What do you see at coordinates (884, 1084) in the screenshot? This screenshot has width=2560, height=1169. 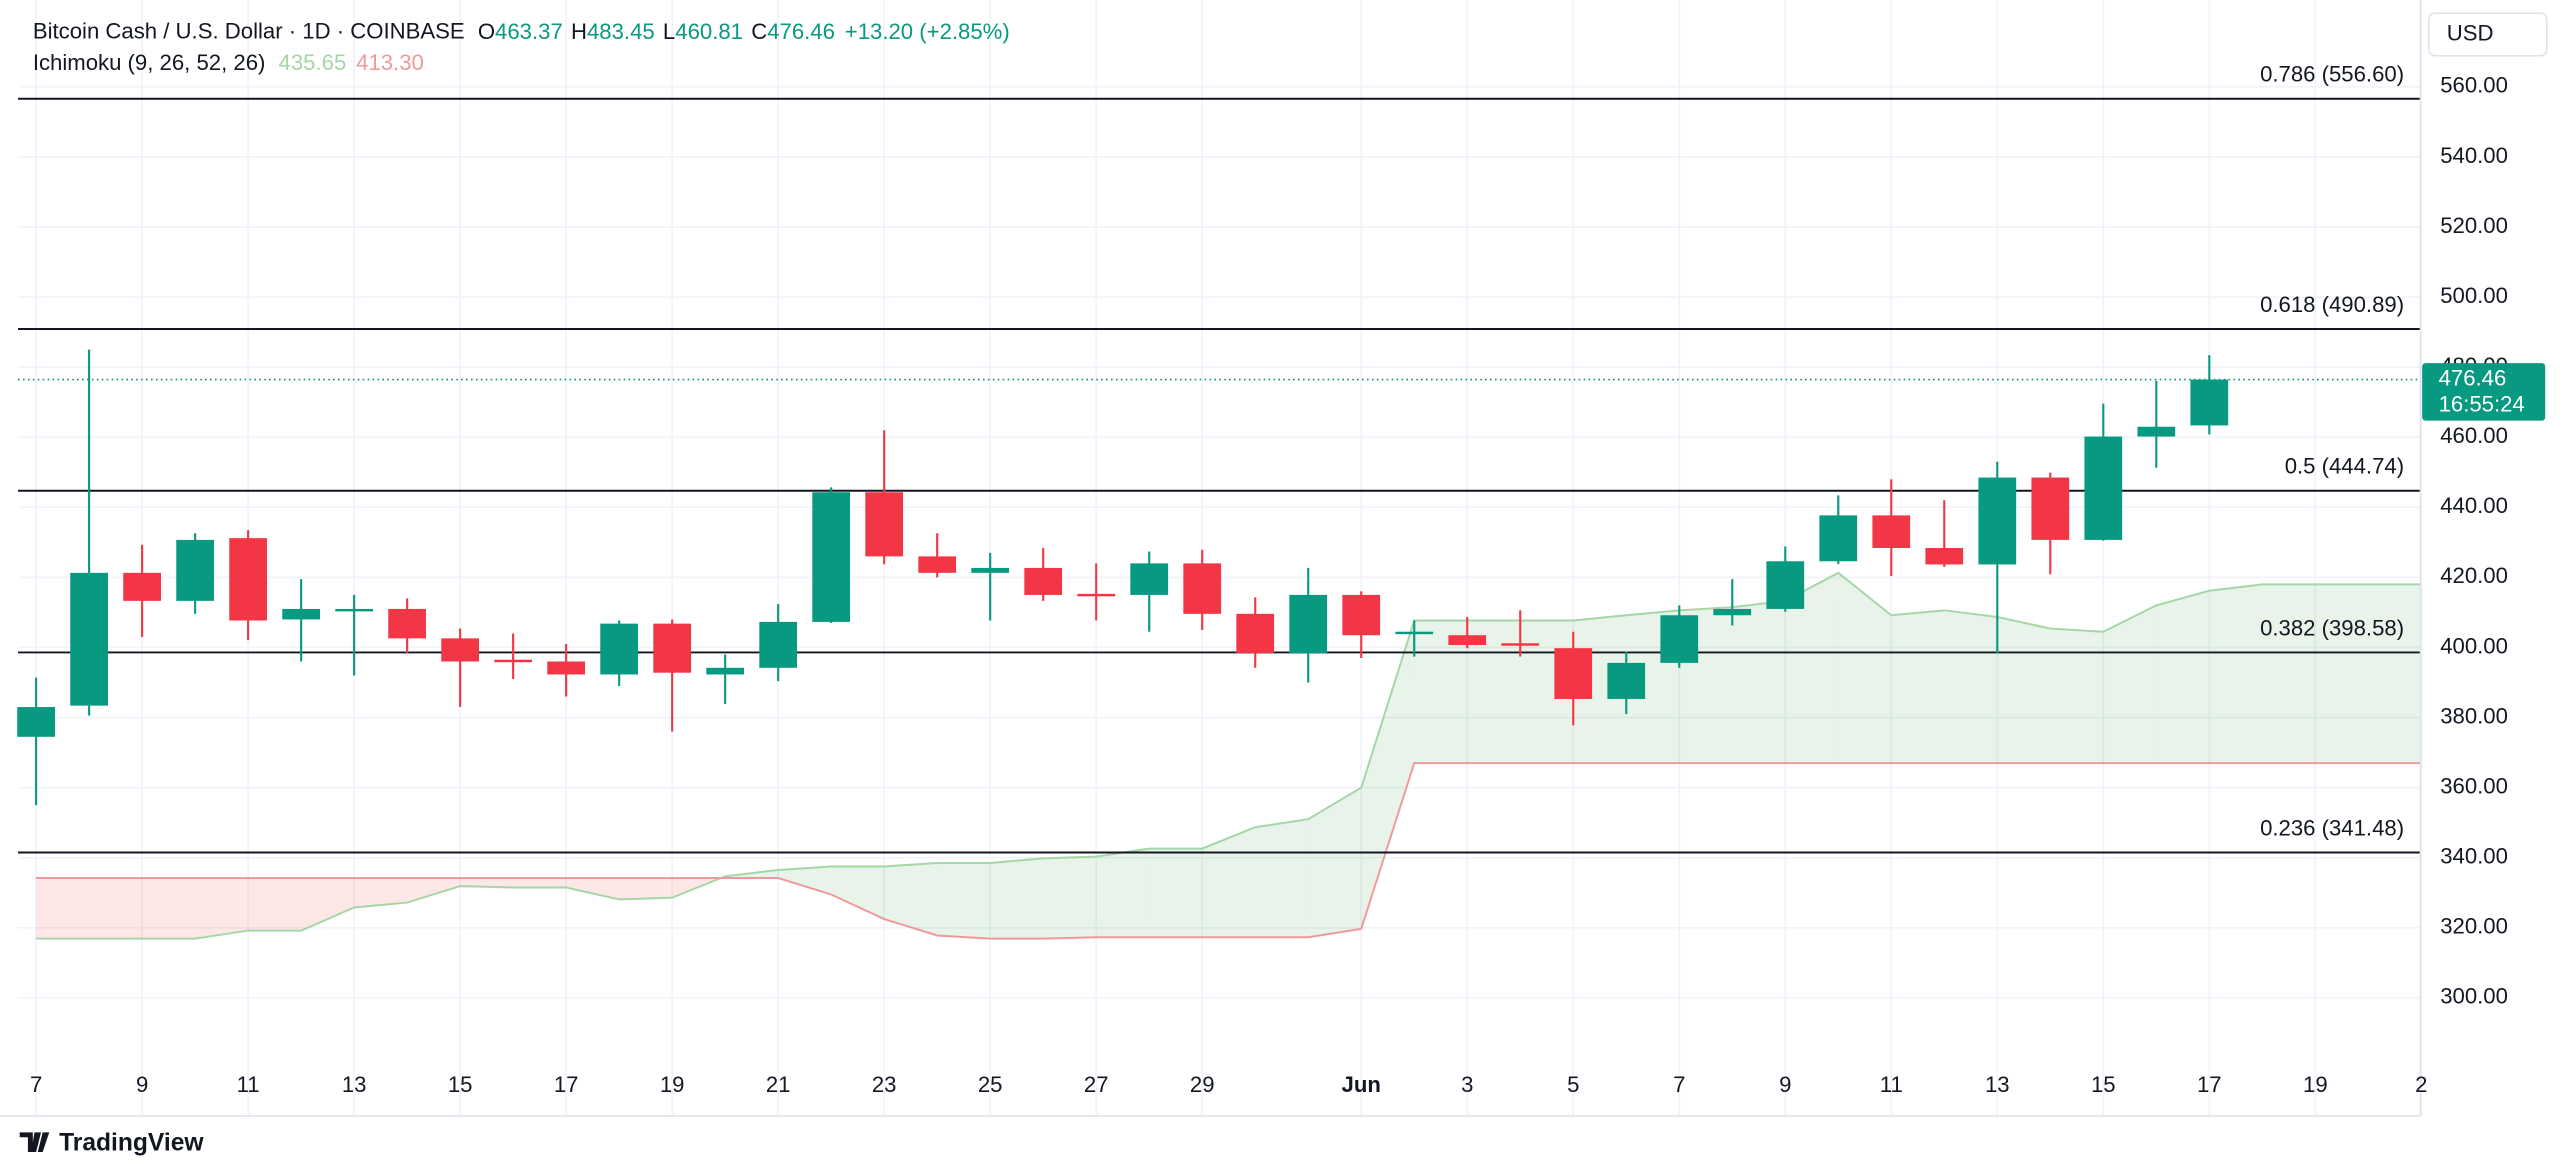 I see `x-tick-label: 23` at bounding box center [884, 1084].